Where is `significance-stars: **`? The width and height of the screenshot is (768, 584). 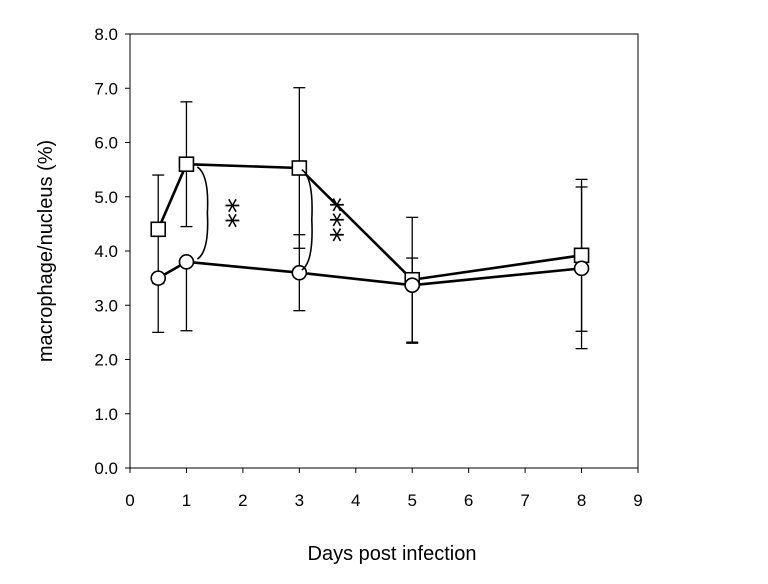 significance-stars: ** is located at coordinates (226, 213).